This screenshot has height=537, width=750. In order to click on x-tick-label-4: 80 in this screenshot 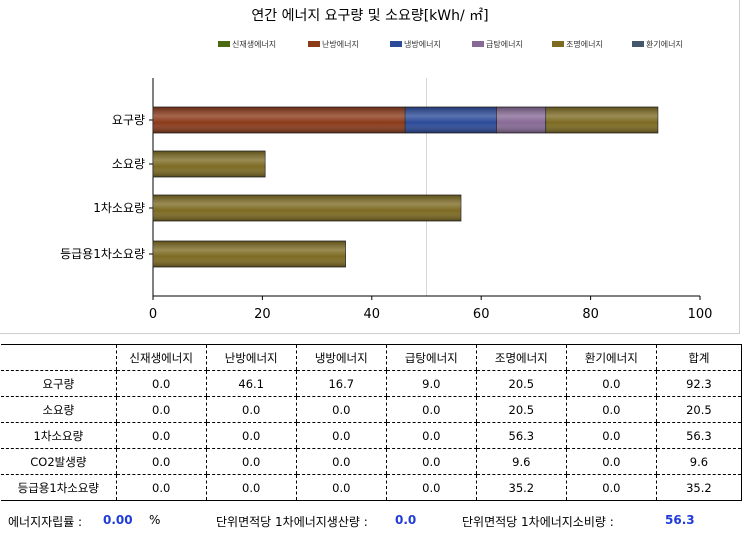, I will do `click(590, 314)`.